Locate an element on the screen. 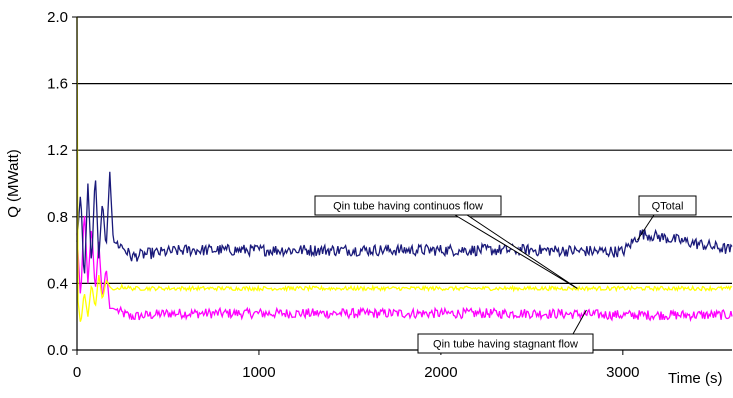 The width and height of the screenshot is (733, 398). y-tick-label-4: 1.6 is located at coordinates (57, 84).